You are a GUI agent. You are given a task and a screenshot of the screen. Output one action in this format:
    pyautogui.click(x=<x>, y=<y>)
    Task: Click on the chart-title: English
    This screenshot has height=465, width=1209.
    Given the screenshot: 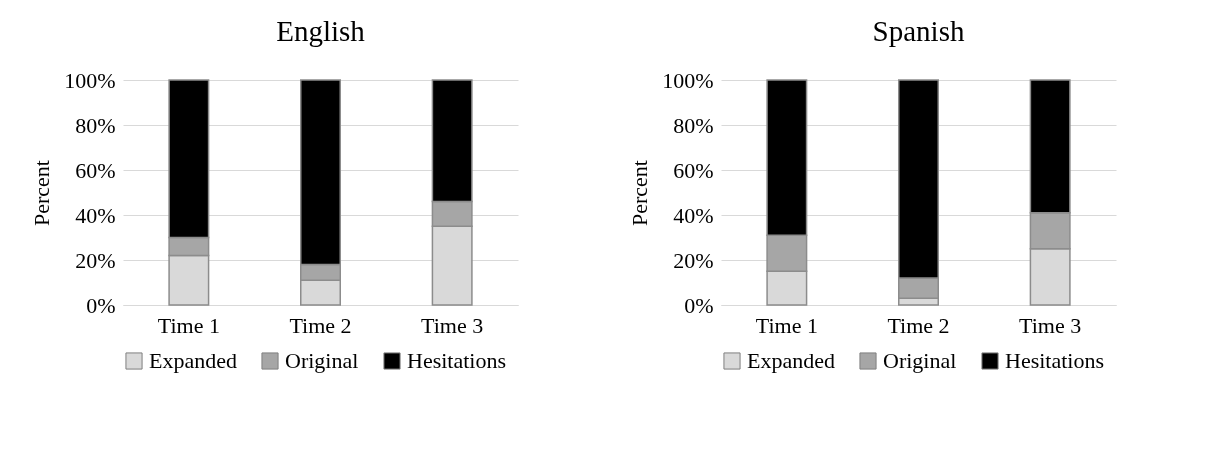 What is the action you would take?
    pyautogui.click(x=321, y=31)
    